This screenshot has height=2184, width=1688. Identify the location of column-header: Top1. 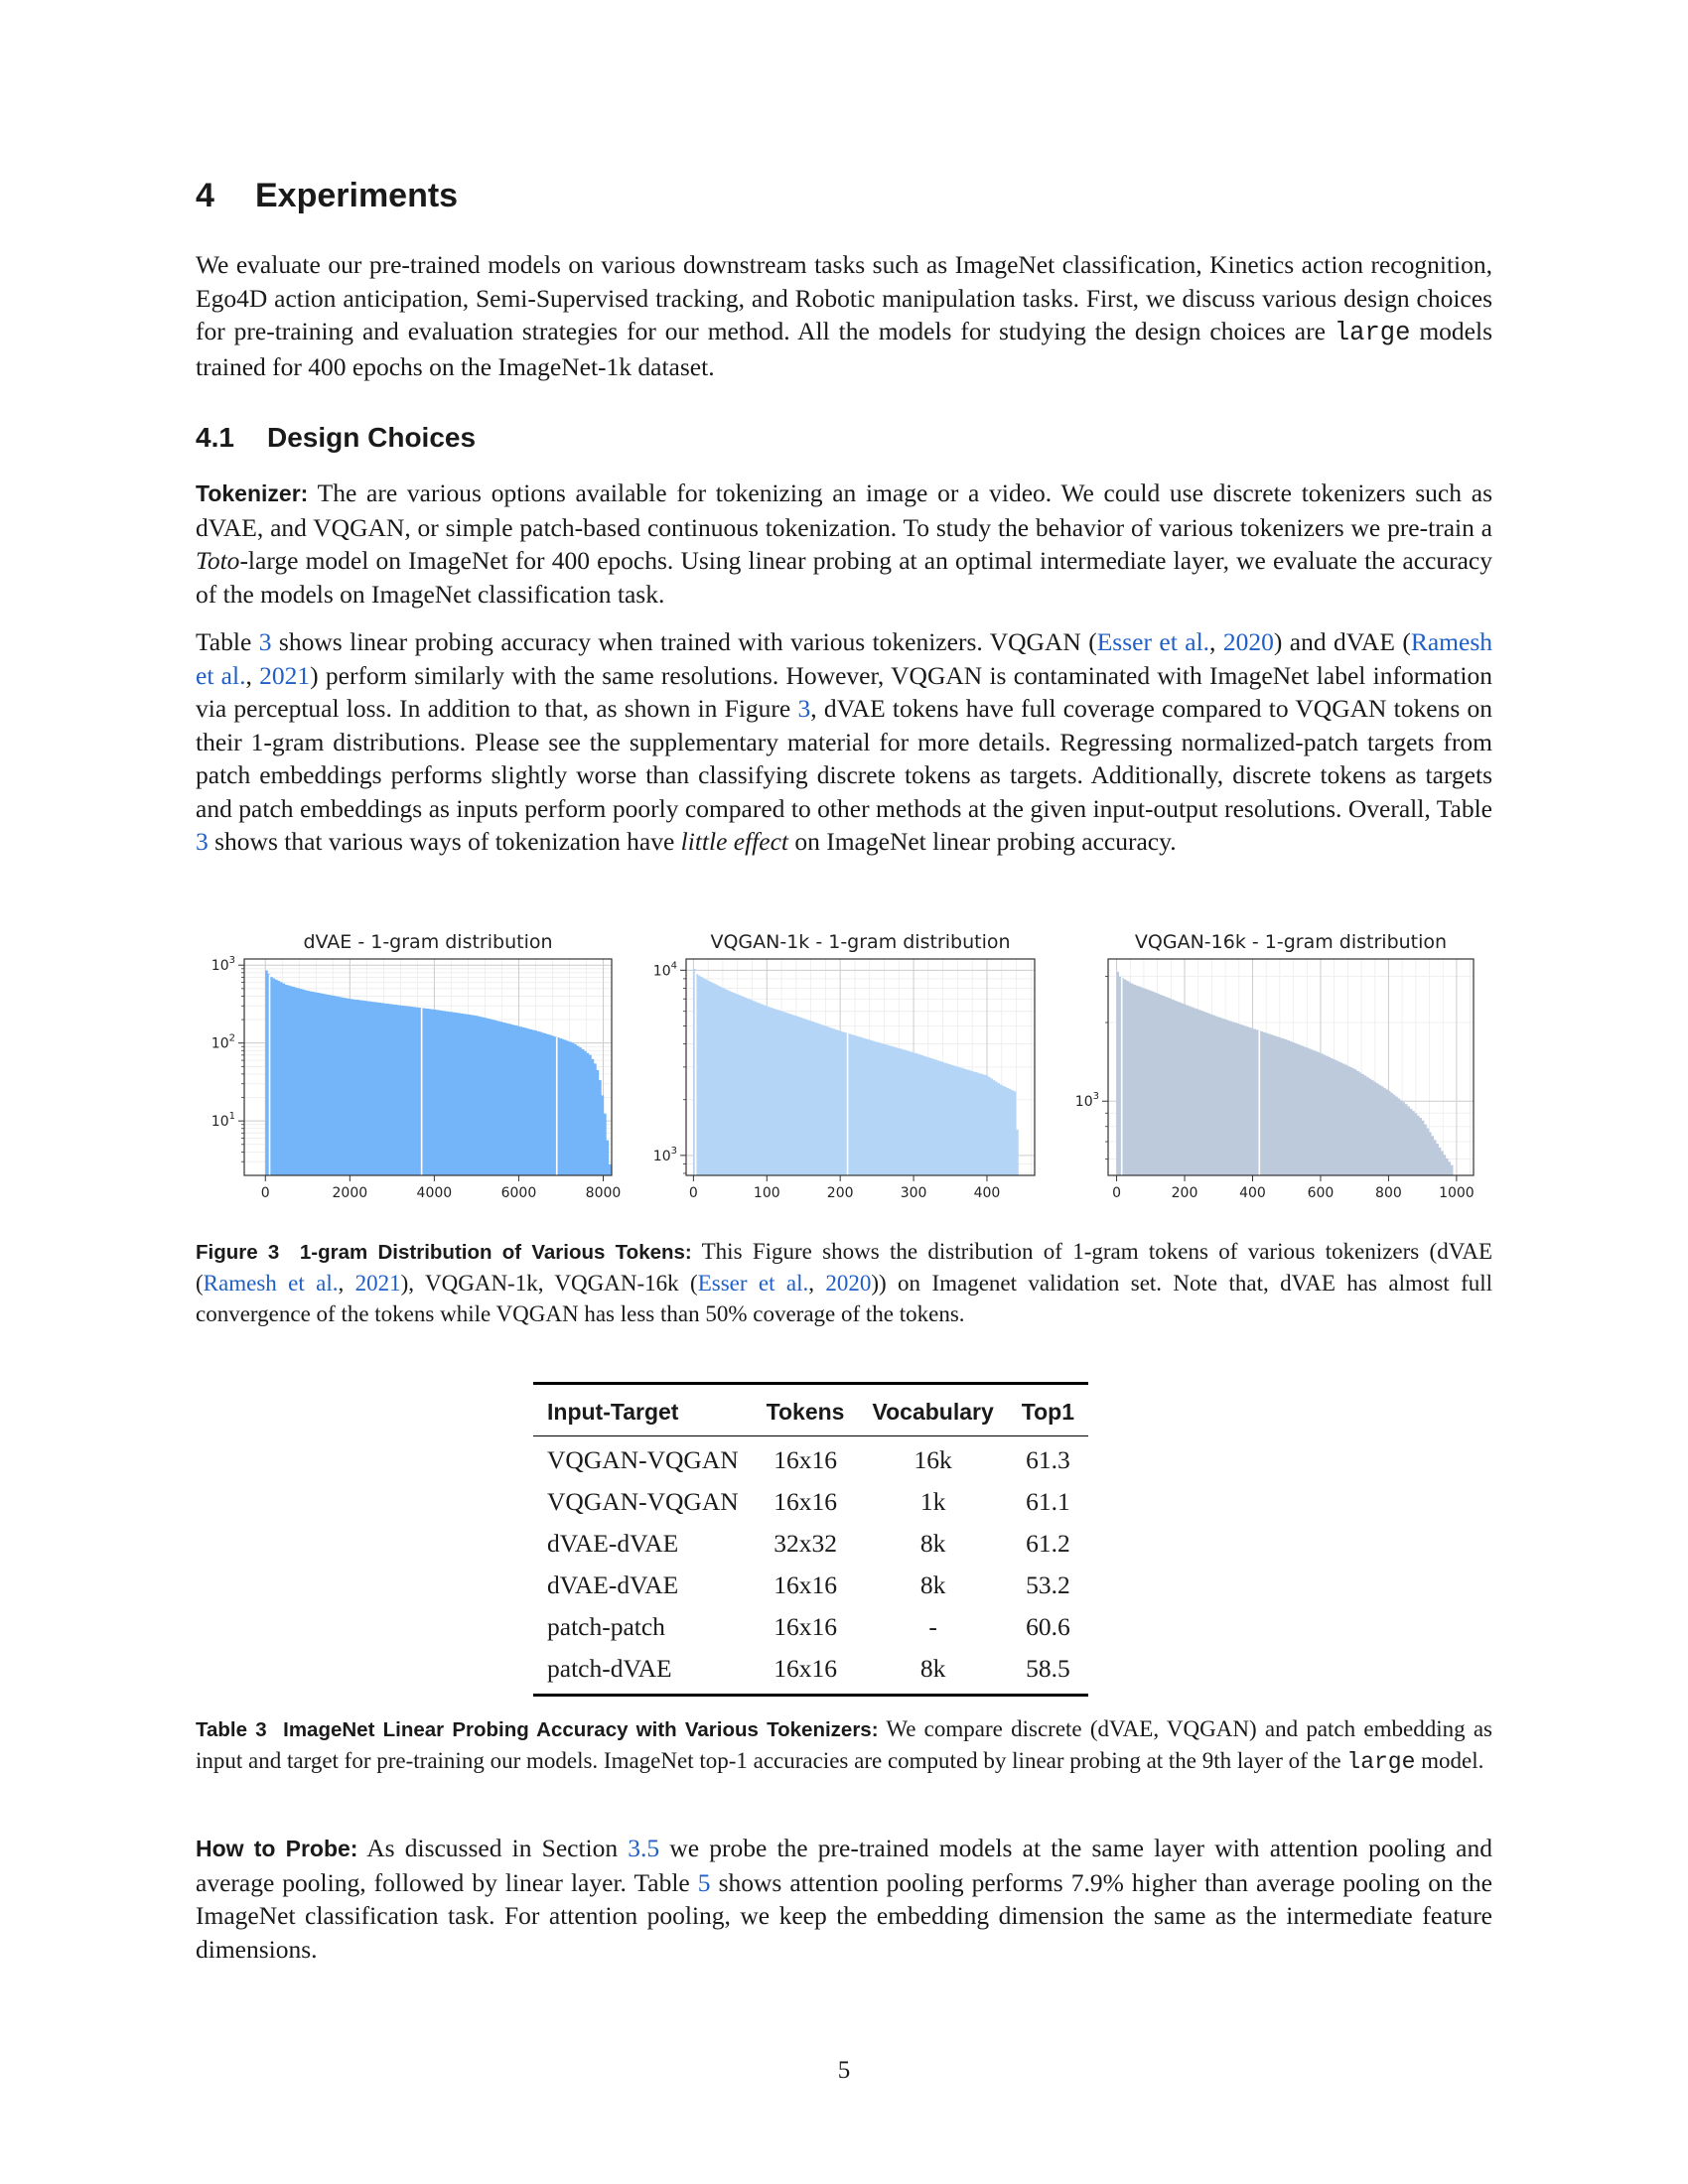
(1048, 1409).